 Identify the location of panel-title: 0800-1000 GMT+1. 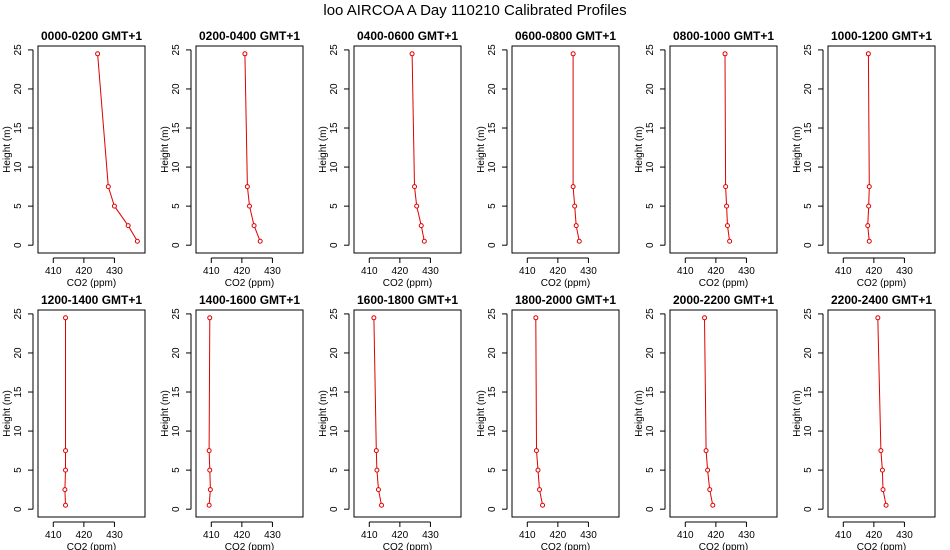
(723, 36).